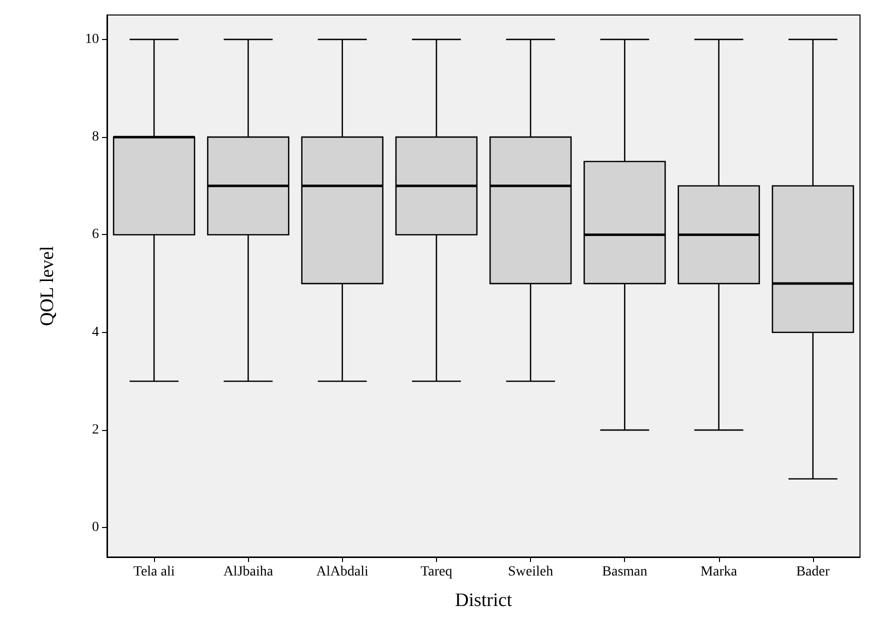 This screenshot has height=628, width=874. What do you see at coordinates (531, 572) in the screenshot?
I see `x-tick-label: Sweileh` at bounding box center [531, 572].